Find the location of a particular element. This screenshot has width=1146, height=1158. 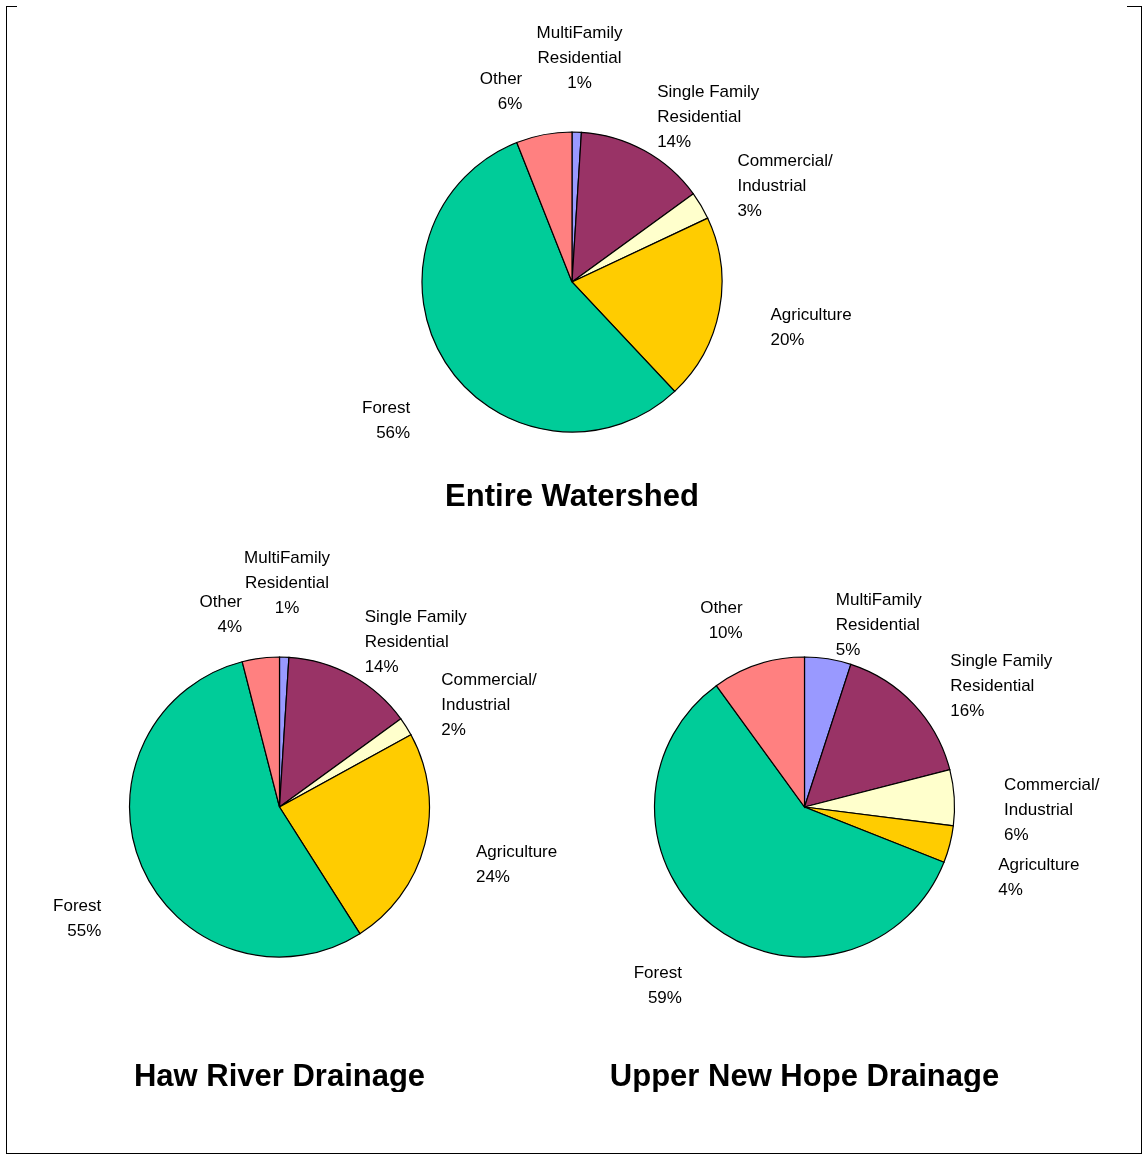

text: Entire Watershed is located at coordinates (572, 495).